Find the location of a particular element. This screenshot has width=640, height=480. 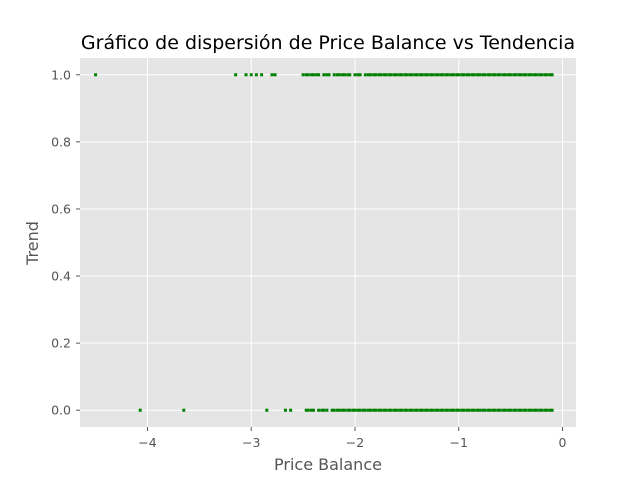

y-tick-label: 0.6 is located at coordinates (61, 208).